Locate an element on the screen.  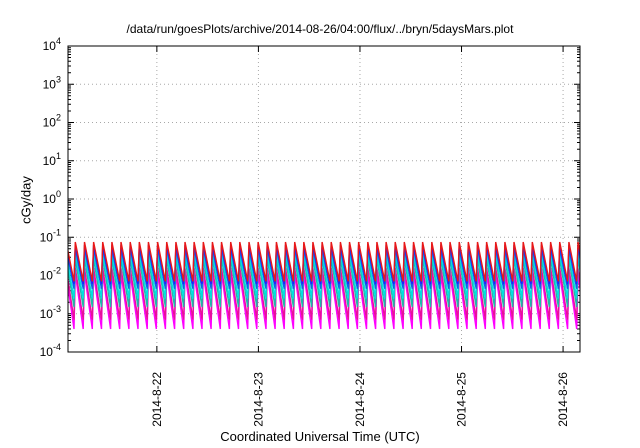
y-tick-label: 10⁴ is located at coordinates (52, 44).